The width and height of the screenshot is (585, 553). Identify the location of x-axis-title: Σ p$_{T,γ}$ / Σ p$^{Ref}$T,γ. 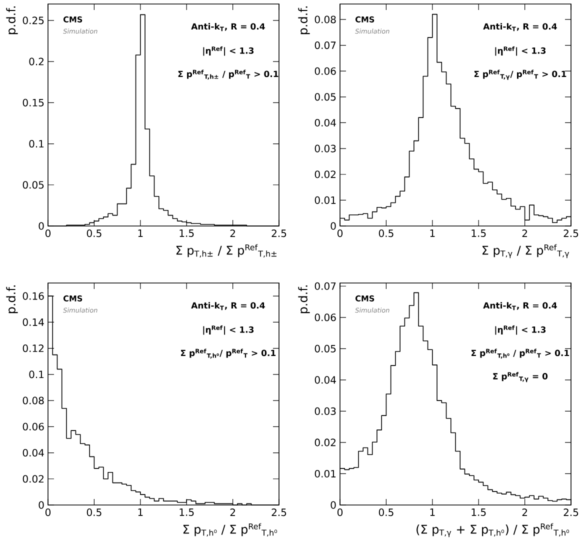
(526, 251).